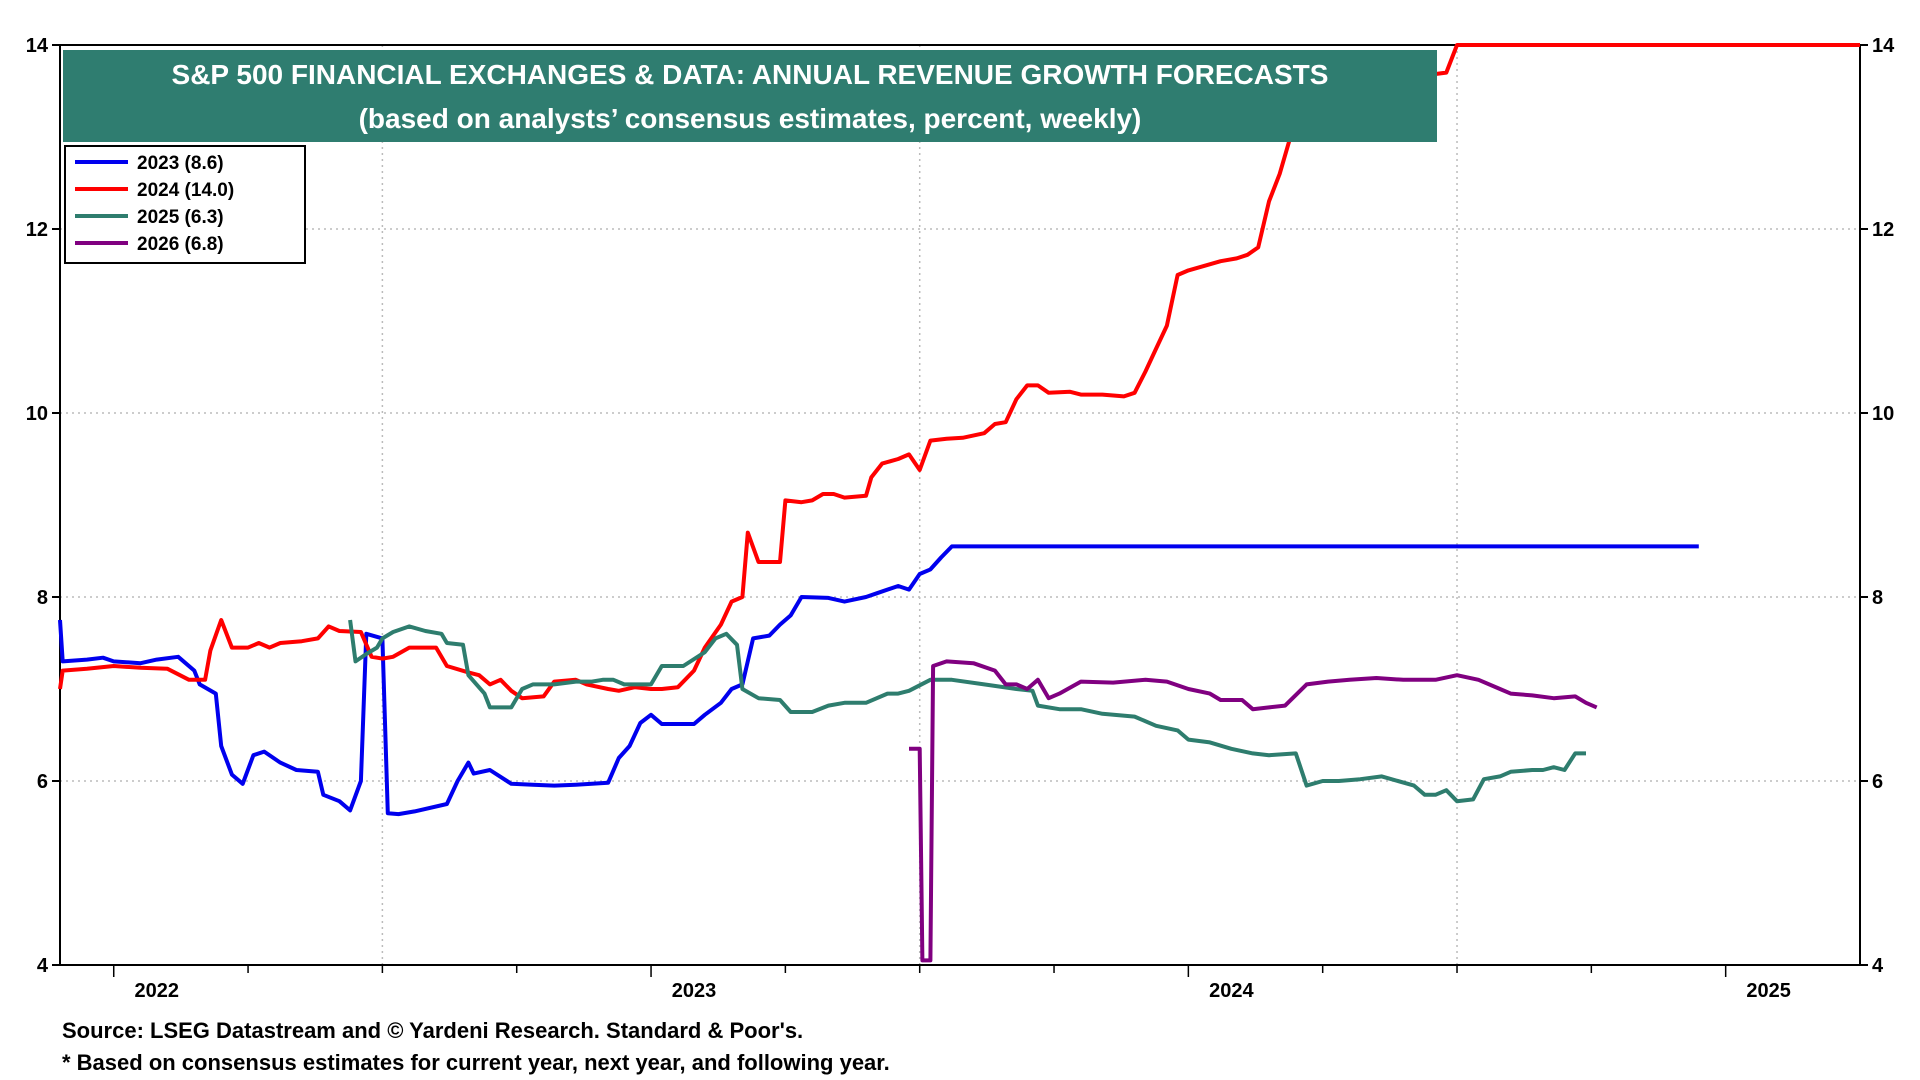 The width and height of the screenshot is (1920, 1080). Describe the element at coordinates (185, 190) in the screenshot. I see `legend-label-2024: 2024 (14.0)` at that location.